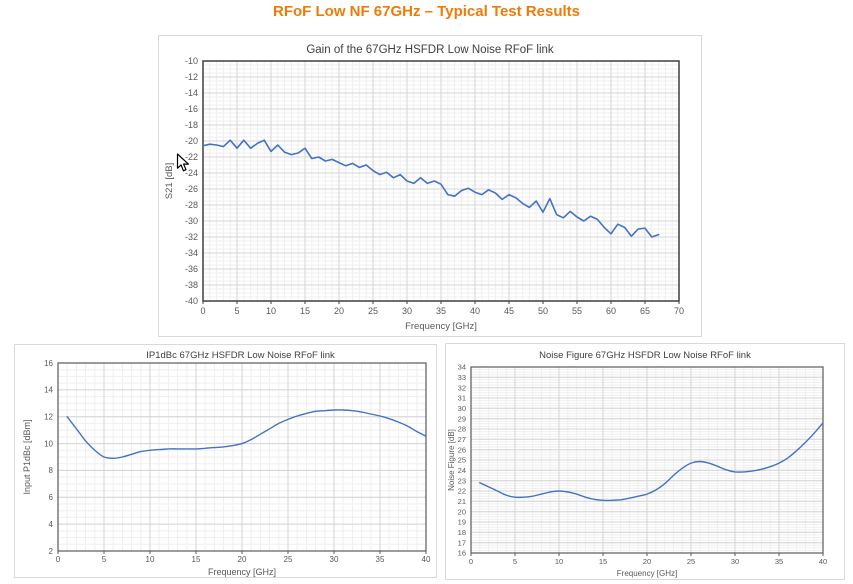 The image size is (853, 584). Describe the element at coordinates (191, 253) in the screenshot. I see `svg-text: -34` at that location.